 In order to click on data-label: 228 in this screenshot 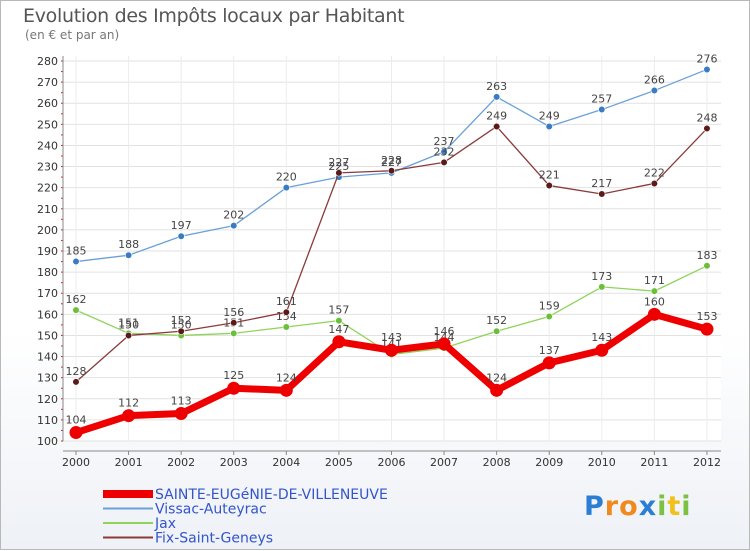, I will do `click(391, 160)`.